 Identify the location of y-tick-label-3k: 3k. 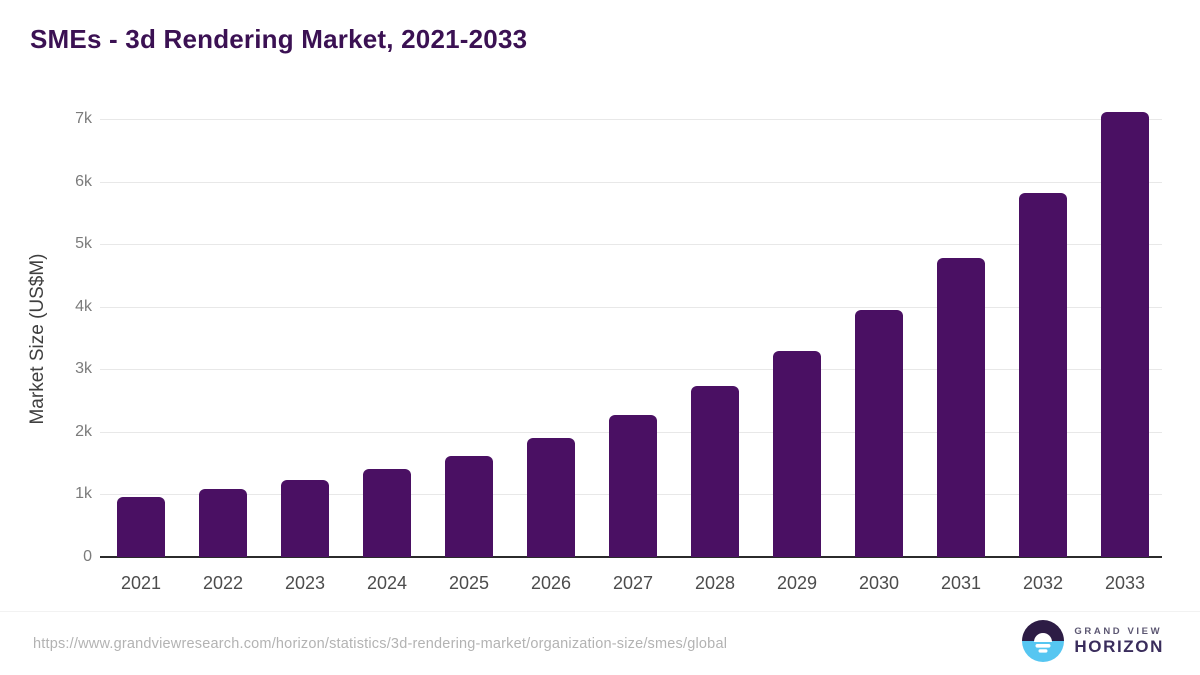
(83, 369).